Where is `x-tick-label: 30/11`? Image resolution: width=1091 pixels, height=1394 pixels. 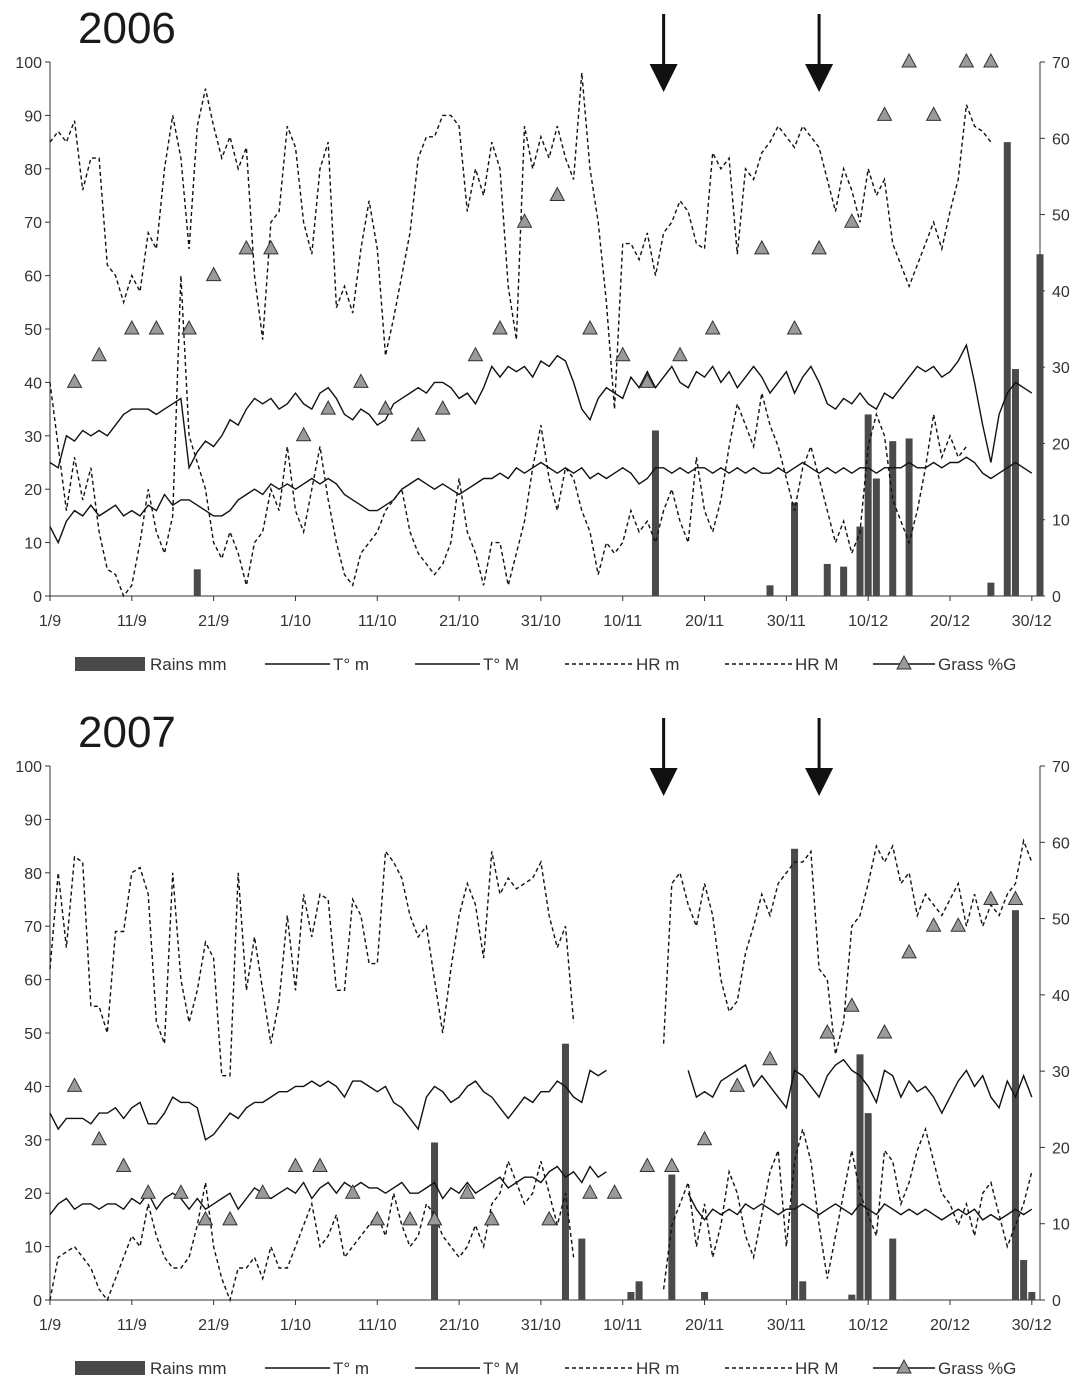
x-tick-label: 30/11 is located at coordinates (786, 1325).